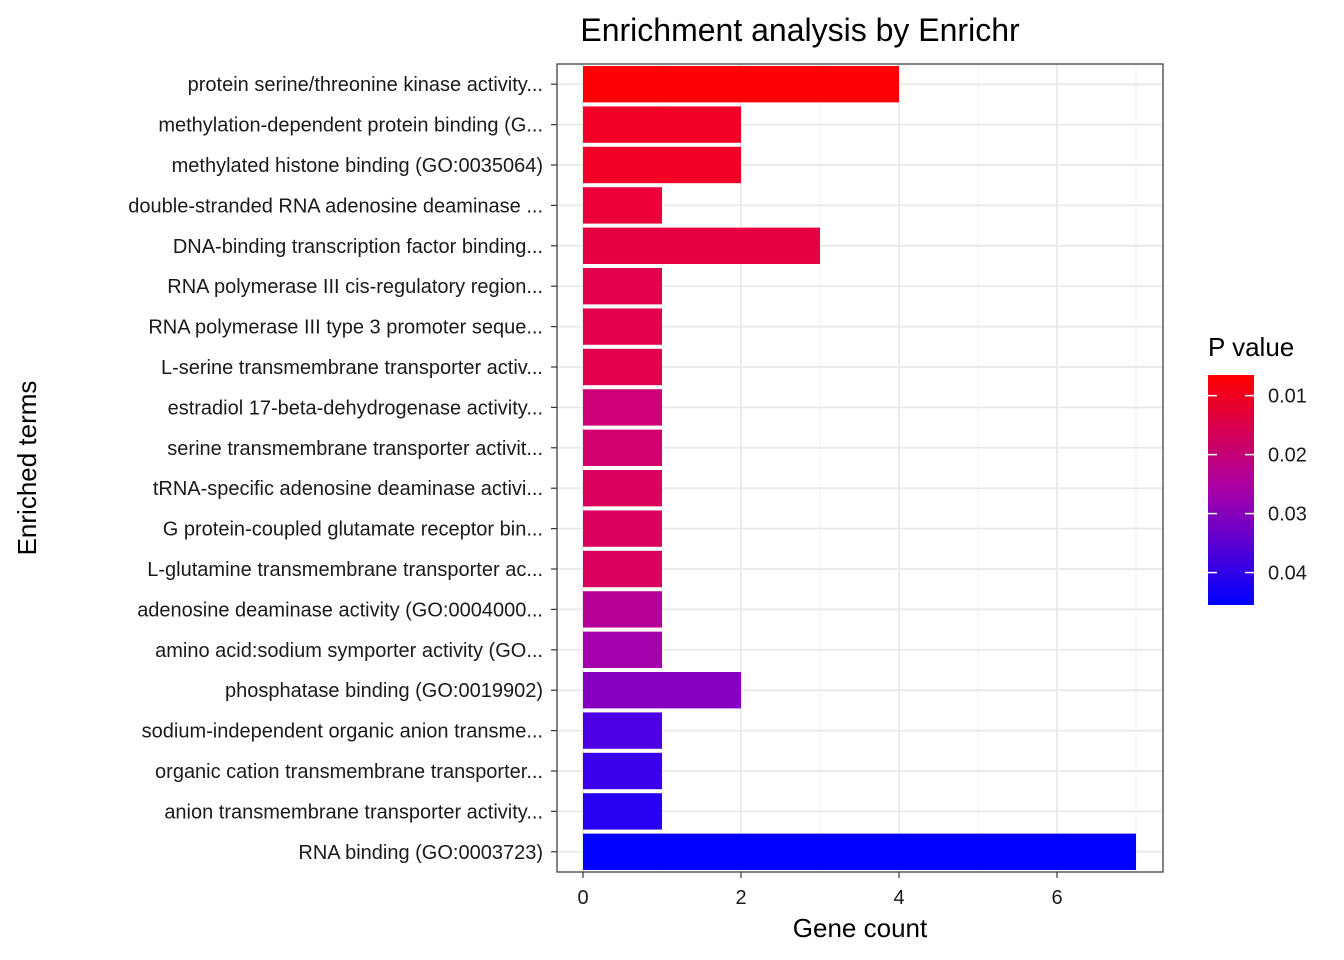 The image size is (1344, 960). Describe the element at coordinates (384, 691) in the screenshot. I see `y-tick-label: phosphatase binding (GO:0019902)` at that location.